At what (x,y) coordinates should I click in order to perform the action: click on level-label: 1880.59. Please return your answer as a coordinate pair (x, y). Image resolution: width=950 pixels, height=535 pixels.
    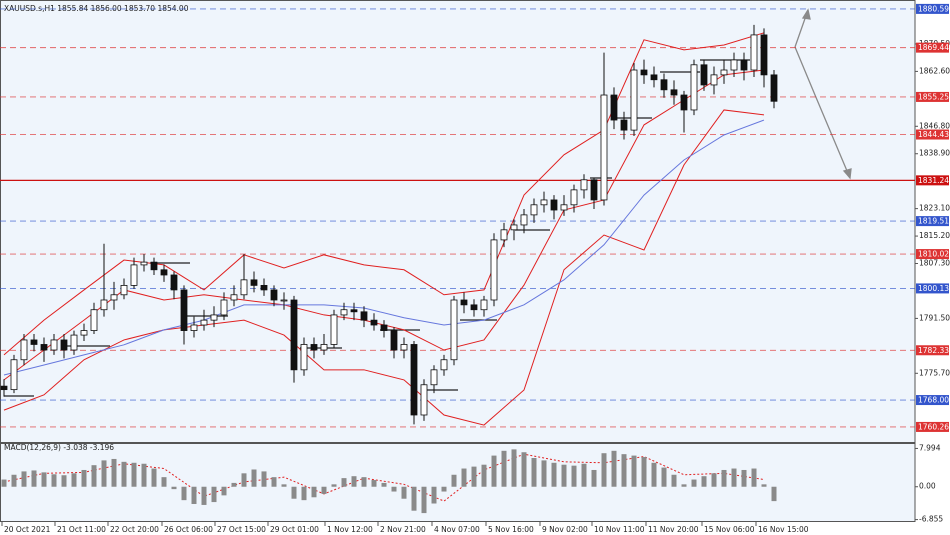
    Looking at the image, I should click on (933, 8).